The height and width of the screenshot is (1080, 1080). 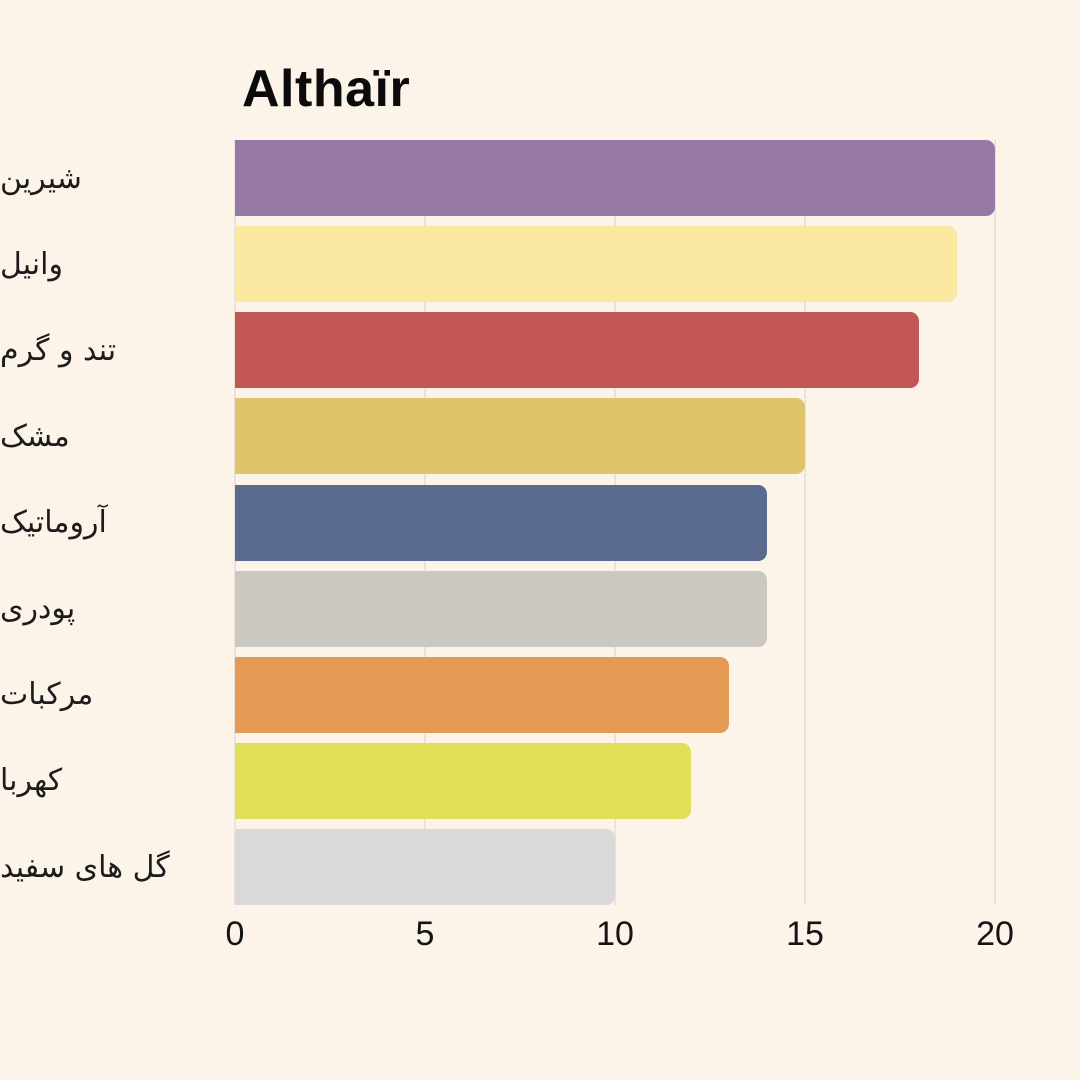 I want to click on x-tick-label: 10, so click(x=615, y=934).